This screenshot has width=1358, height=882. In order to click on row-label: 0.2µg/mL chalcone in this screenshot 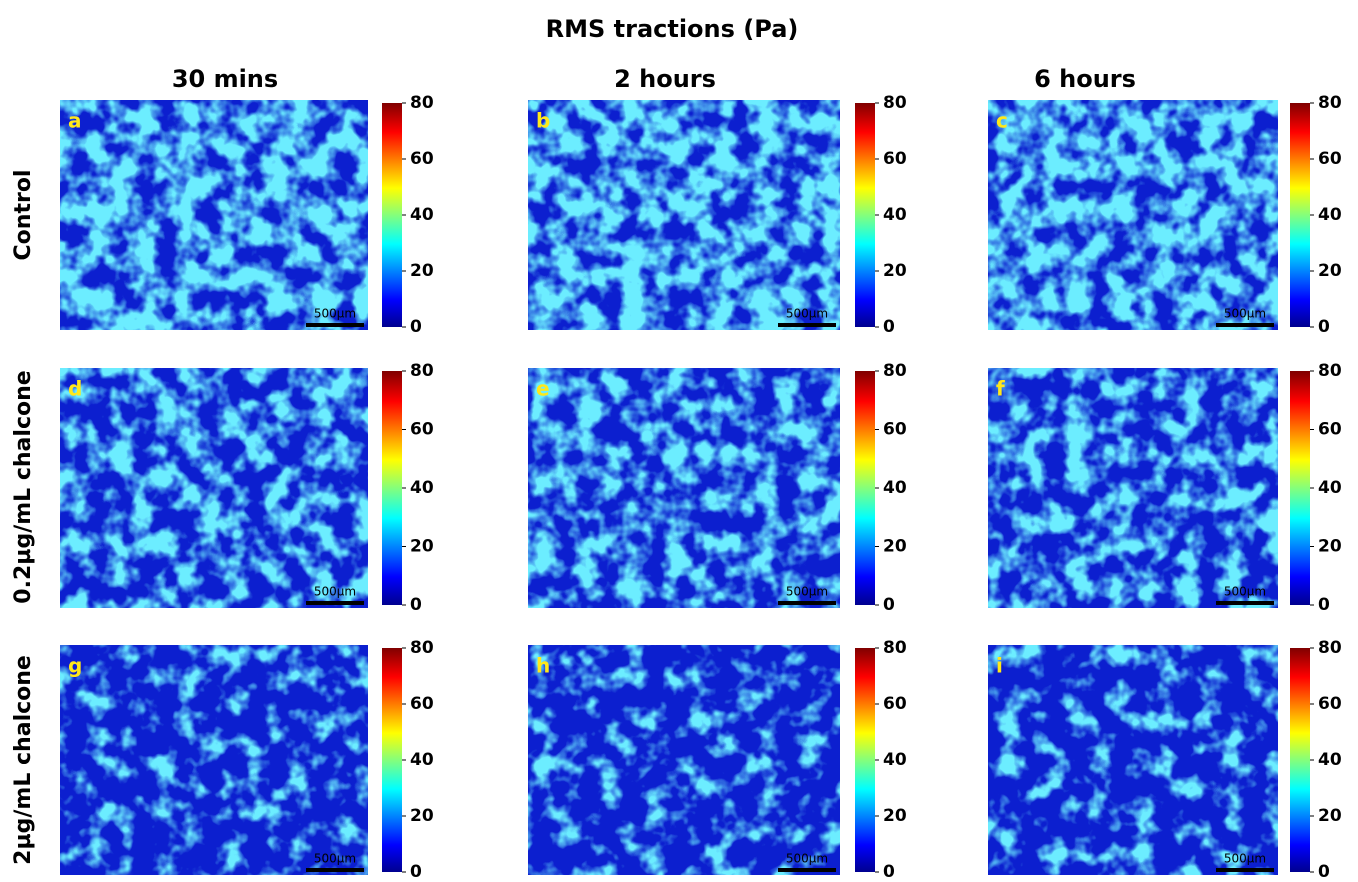, I will do `click(23, 486)`.